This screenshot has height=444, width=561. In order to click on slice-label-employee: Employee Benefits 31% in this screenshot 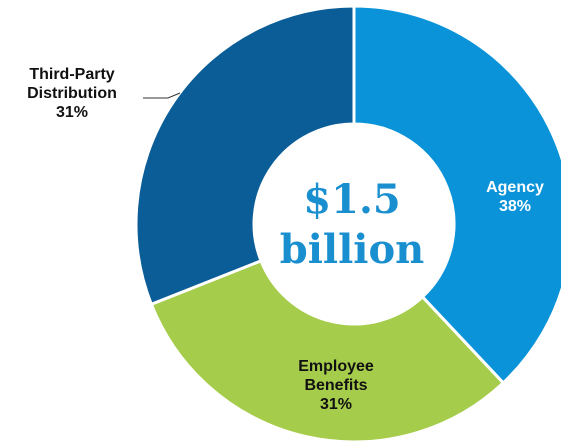, I will do `click(336, 385)`.